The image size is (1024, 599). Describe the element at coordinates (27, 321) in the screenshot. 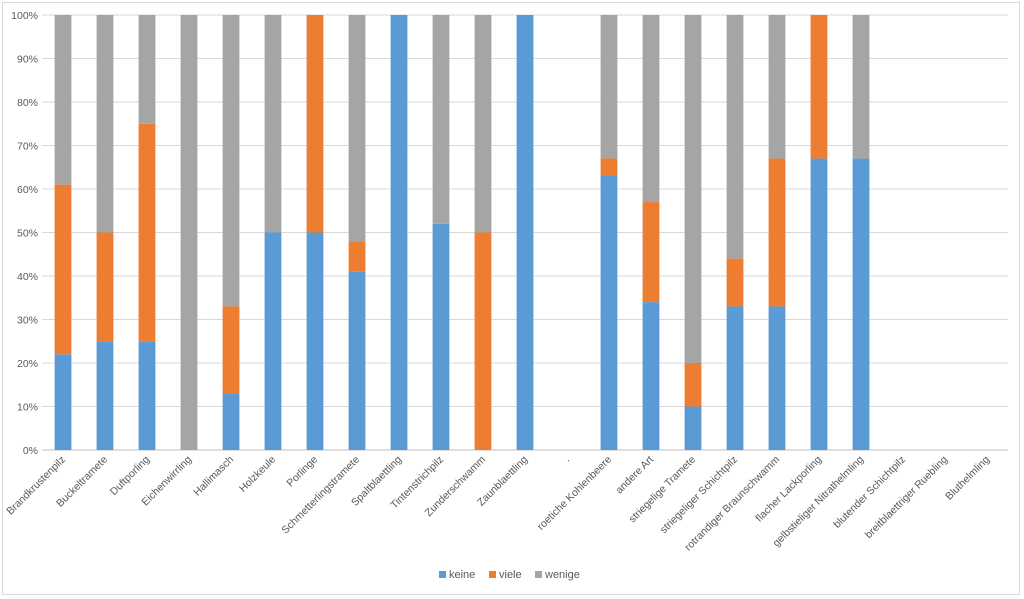

I see `y-tick-label: 30%` at that location.